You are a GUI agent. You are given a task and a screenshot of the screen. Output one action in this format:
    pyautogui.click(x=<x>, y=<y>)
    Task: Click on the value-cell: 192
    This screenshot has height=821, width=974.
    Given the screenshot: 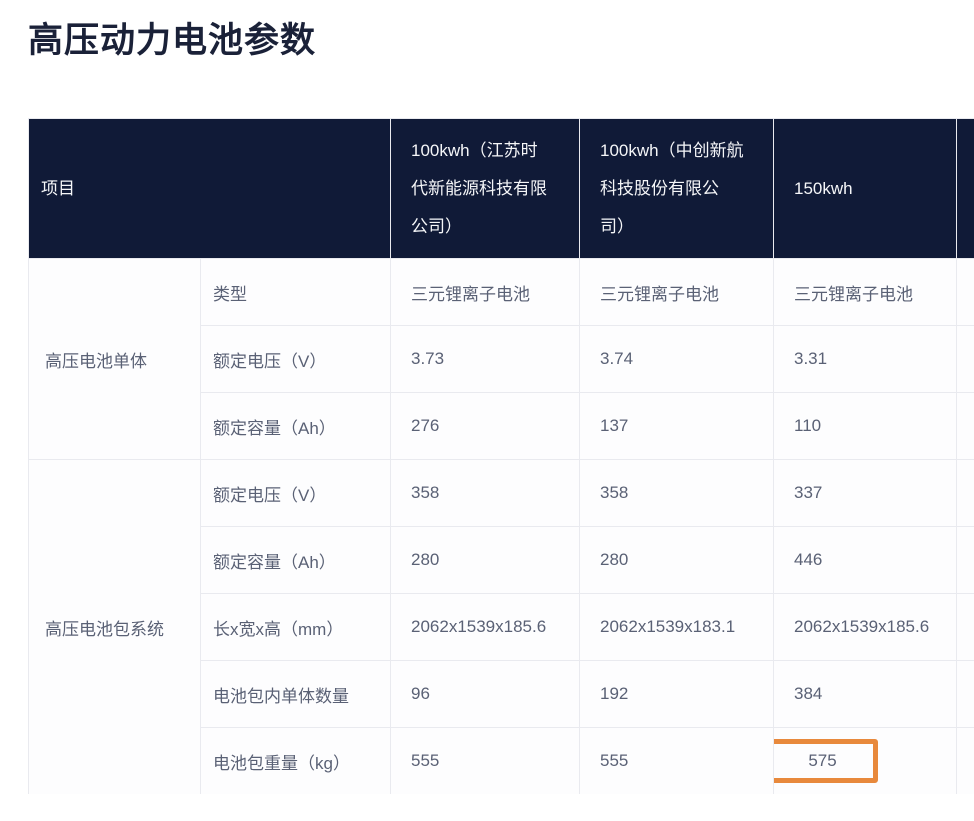 What is the action you would take?
    pyautogui.click(x=676, y=694)
    